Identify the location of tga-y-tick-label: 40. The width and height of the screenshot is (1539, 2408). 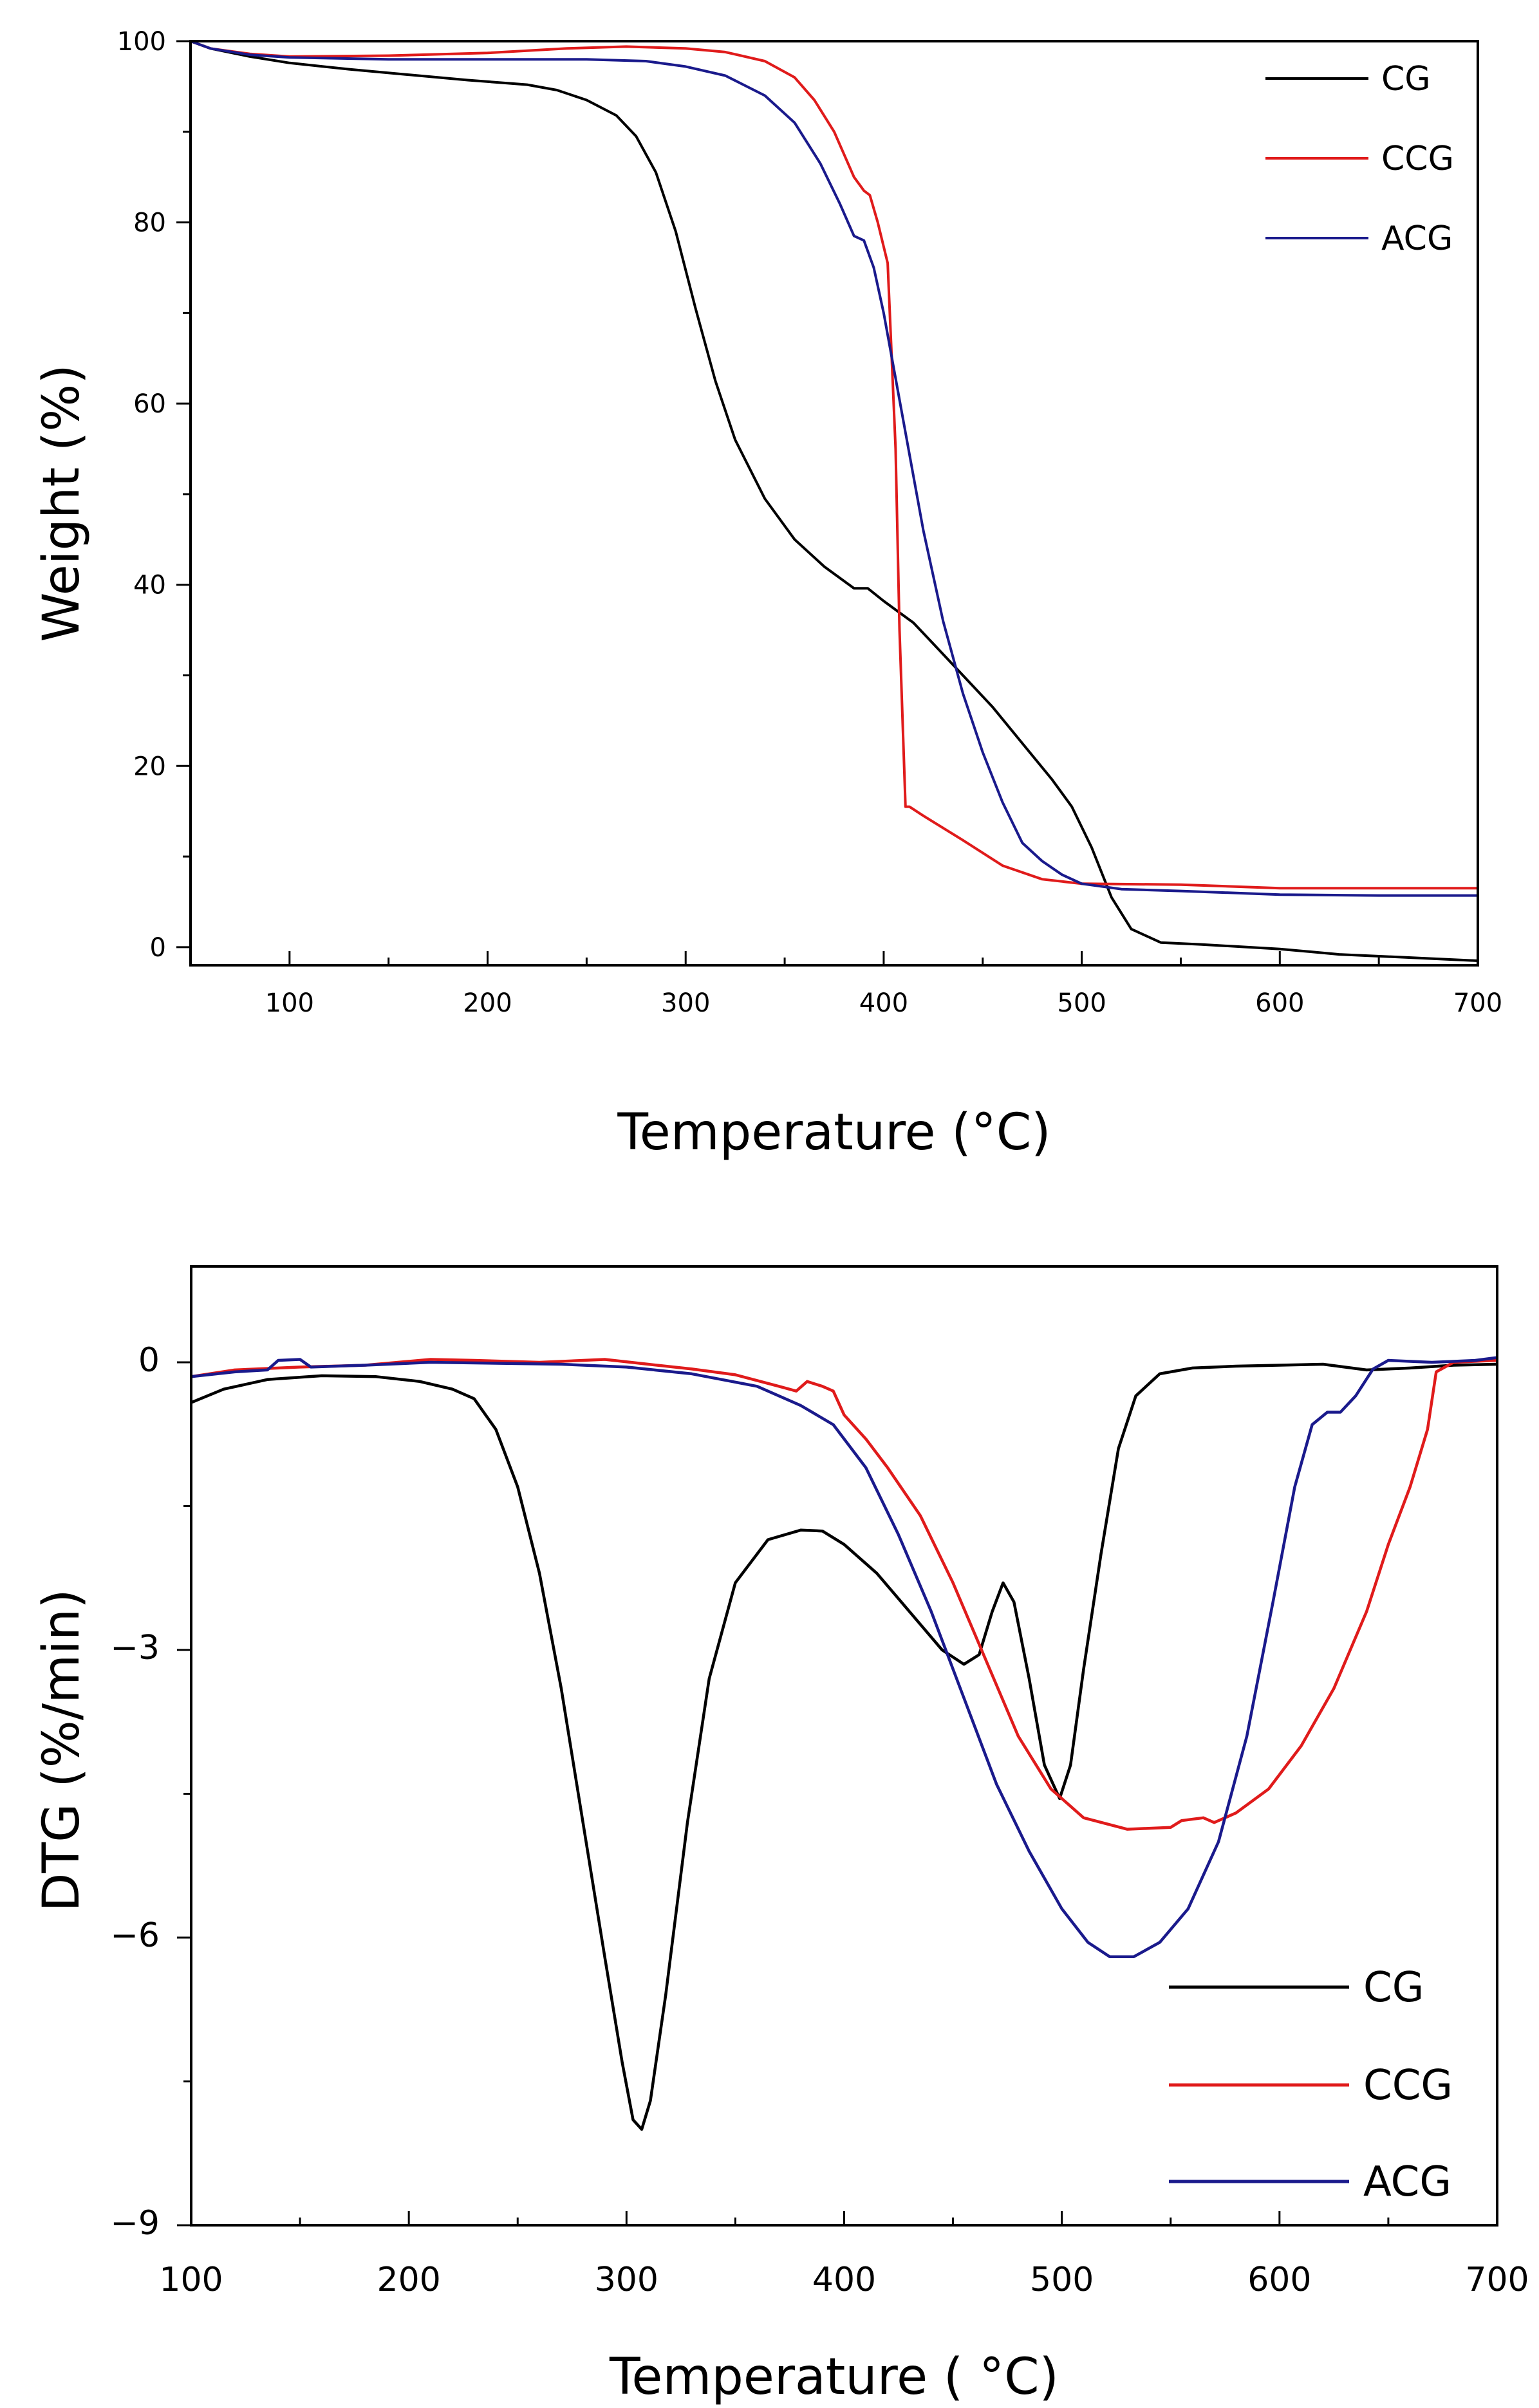
(149, 585).